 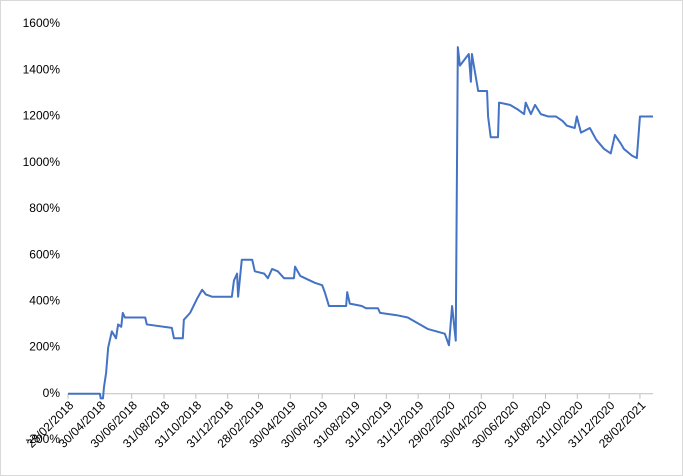 What do you see at coordinates (52, 393) in the screenshot?
I see `y-tick-label: 0%` at bounding box center [52, 393].